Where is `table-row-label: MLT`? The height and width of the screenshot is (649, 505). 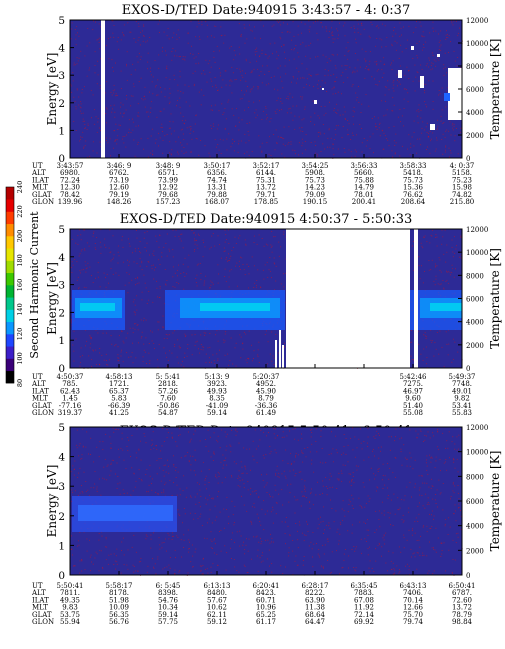 table-row-label: MLT is located at coordinates (40, 608).